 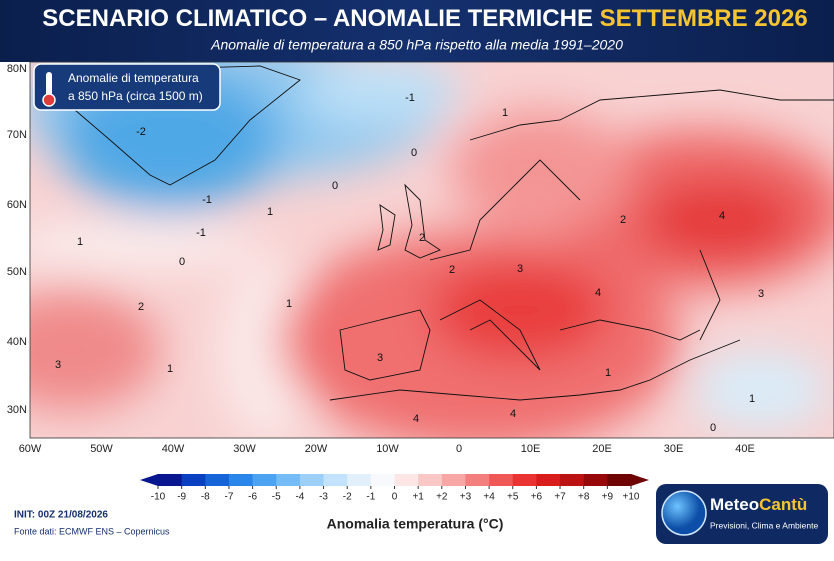 What do you see at coordinates (745, 449) in the screenshot?
I see `lon-label: 40E` at bounding box center [745, 449].